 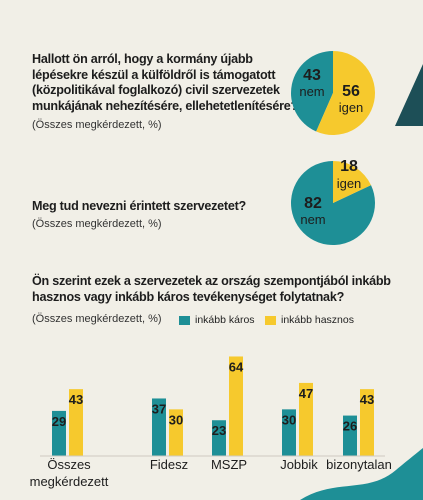 What do you see at coordinates (359, 464) in the screenshot?
I see `category-label: bizonytalan` at bounding box center [359, 464].